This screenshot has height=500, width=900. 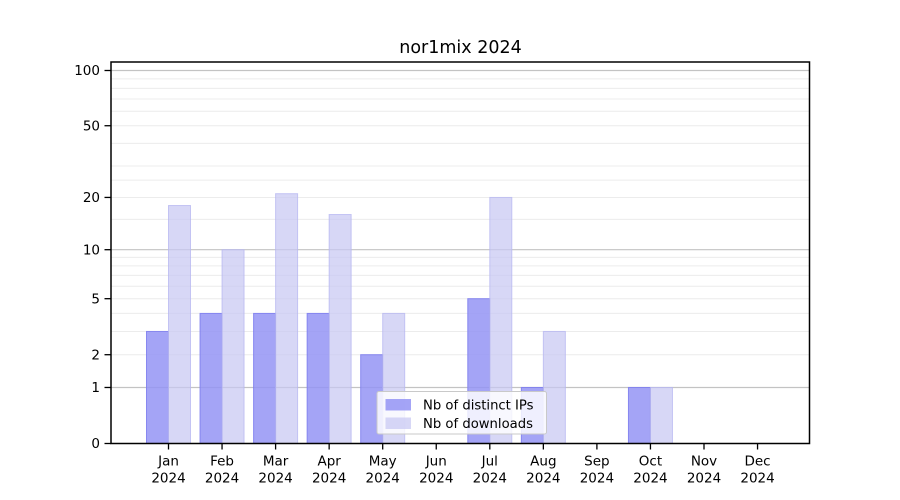 What do you see at coordinates (329, 462) in the screenshot?
I see `x-tick-month-label: Apr` at bounding box center [329, 462].